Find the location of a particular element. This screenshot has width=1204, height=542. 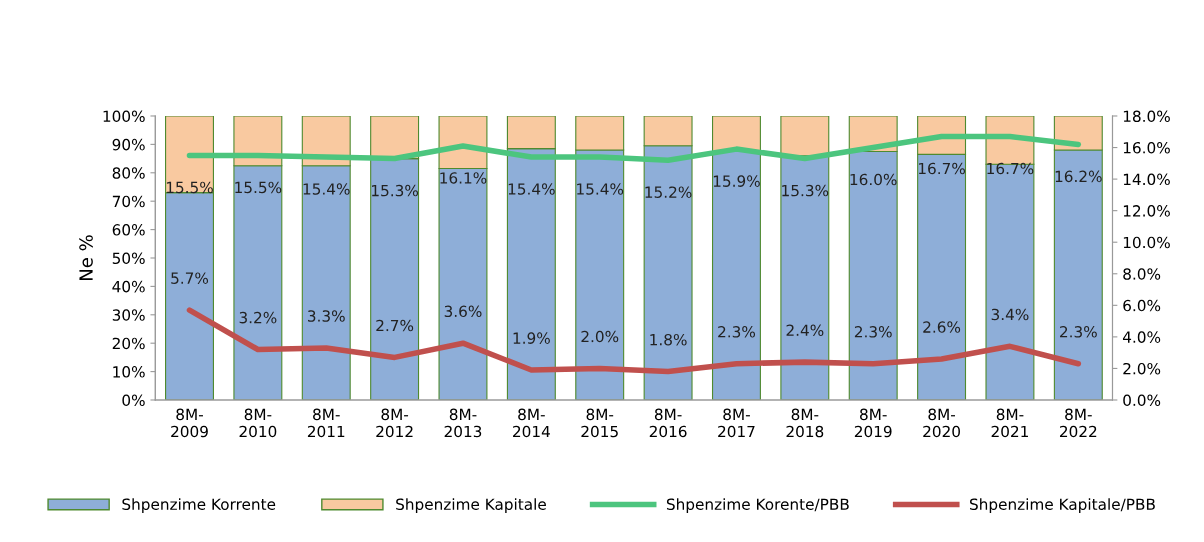

x-tick-label: 8M- 2017 is located at coordinates (736, 423).